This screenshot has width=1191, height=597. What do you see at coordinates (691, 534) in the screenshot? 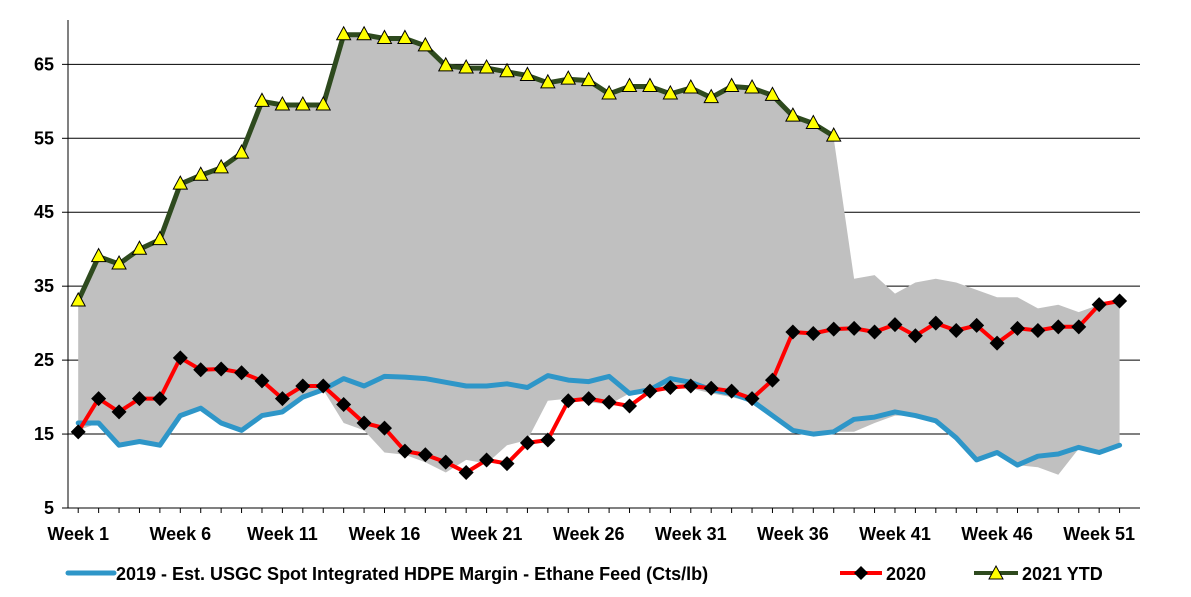
I see `x-tick-label: Week 31` at bounding box center [691, 534].